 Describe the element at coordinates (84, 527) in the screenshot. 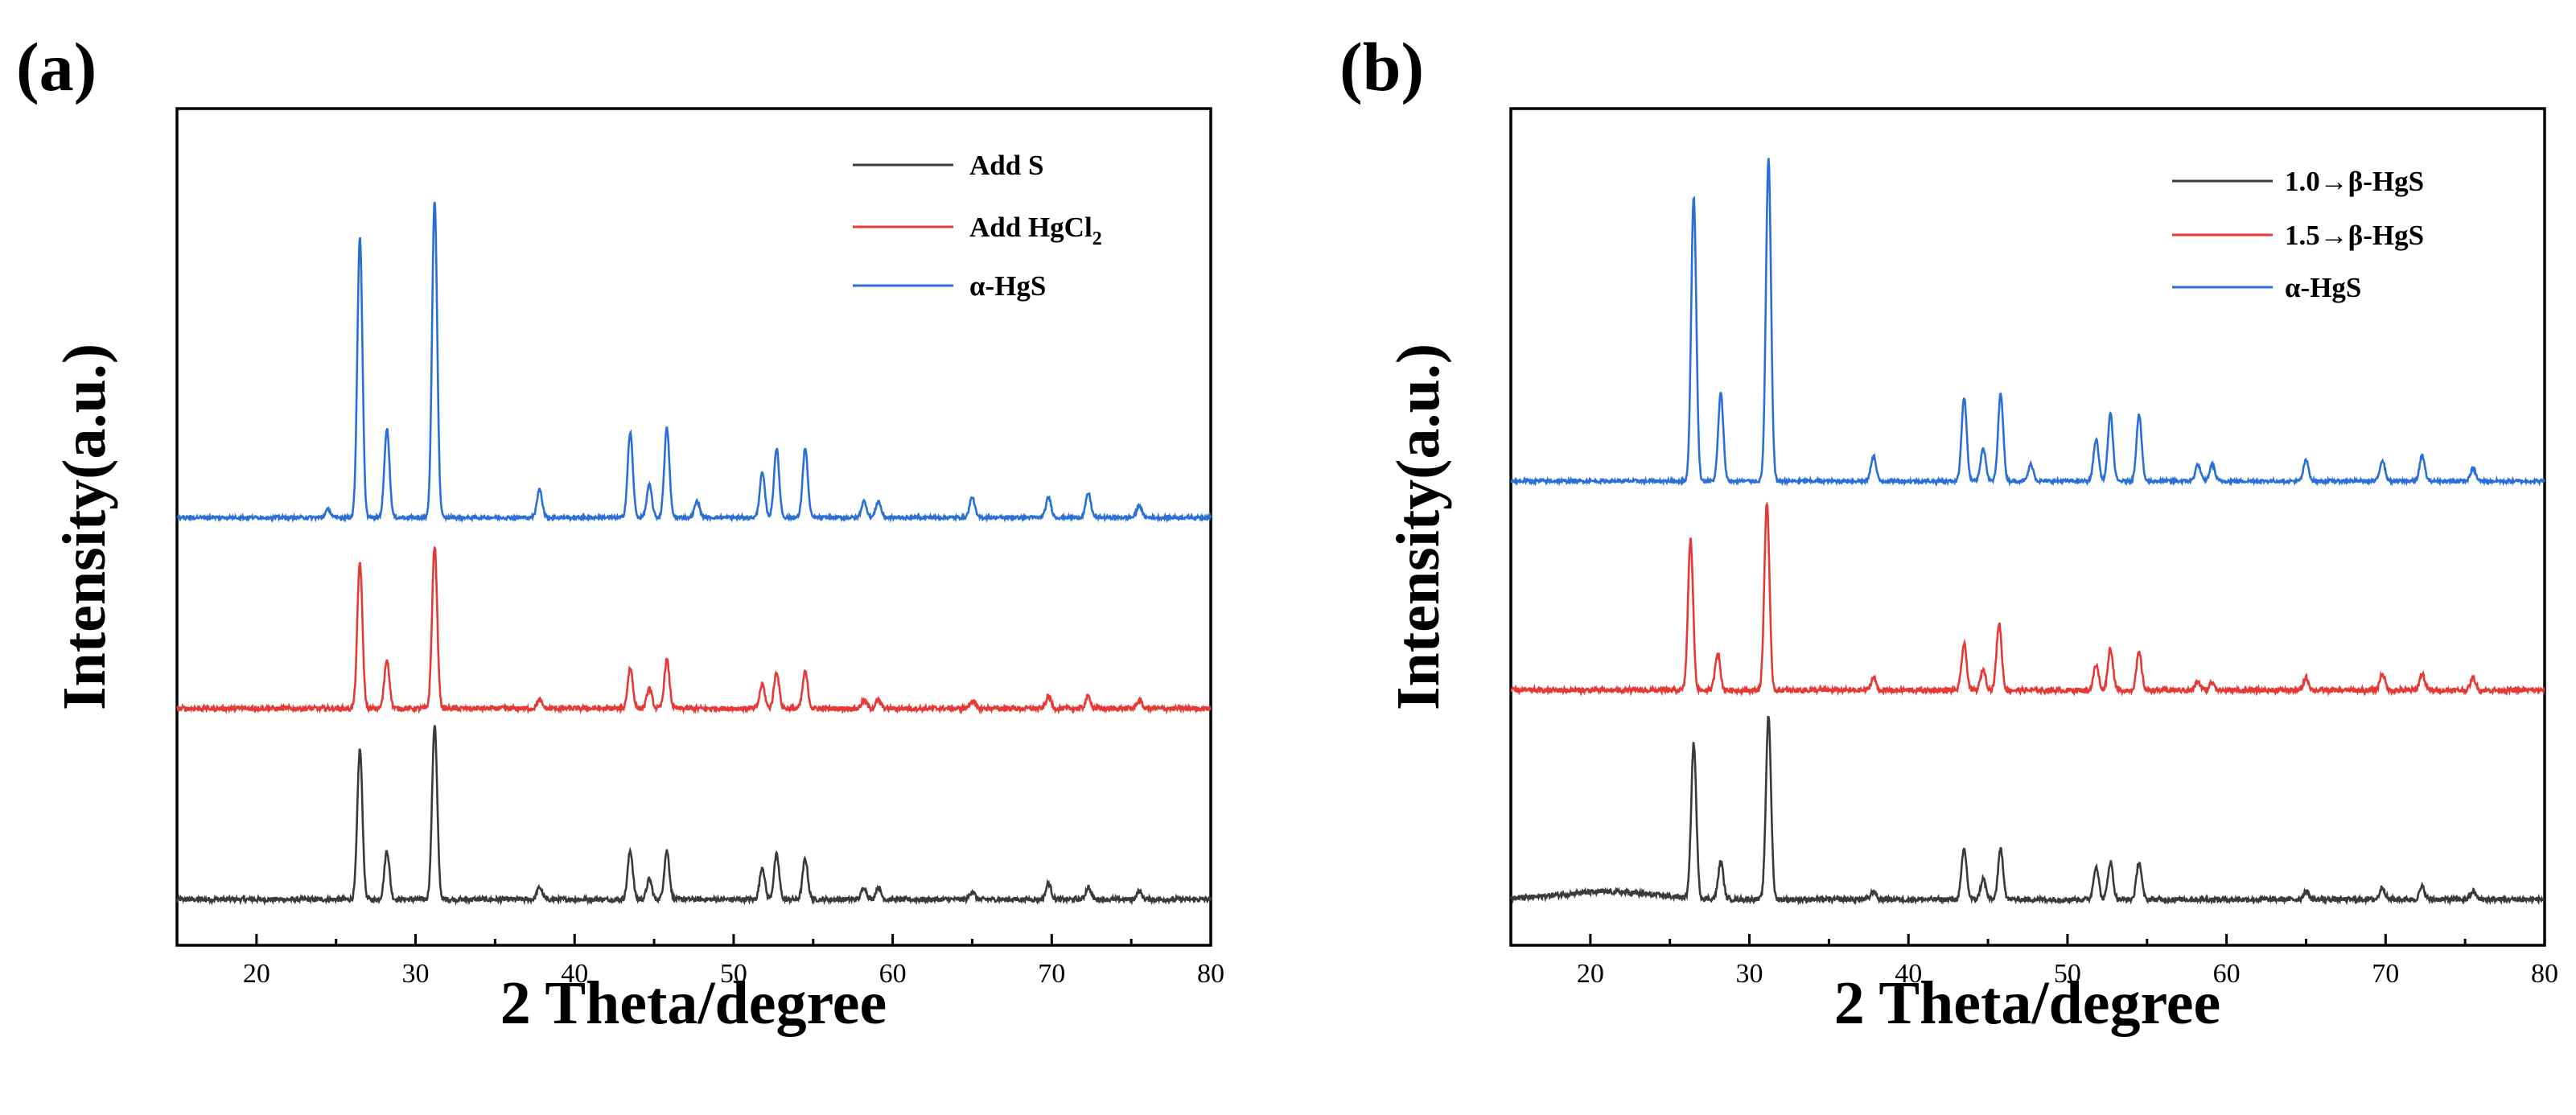

I see `panel-a-y-axis-title: Intensity(a.u.)` at that location.